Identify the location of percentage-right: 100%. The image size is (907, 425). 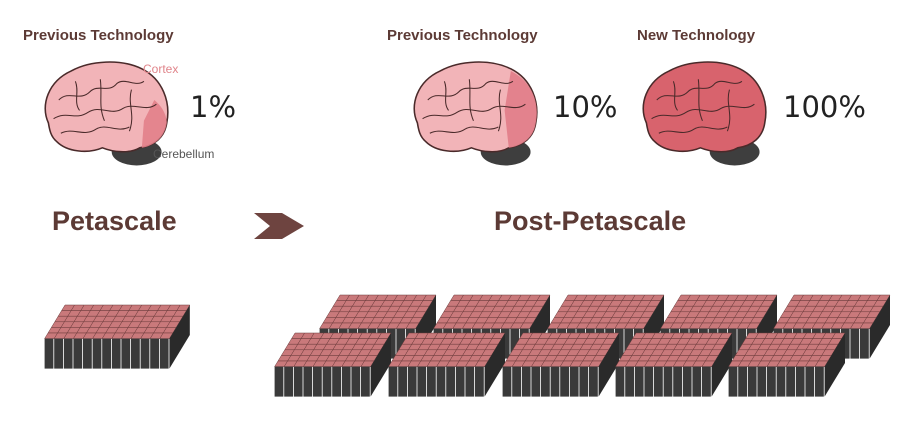
(824, 107).